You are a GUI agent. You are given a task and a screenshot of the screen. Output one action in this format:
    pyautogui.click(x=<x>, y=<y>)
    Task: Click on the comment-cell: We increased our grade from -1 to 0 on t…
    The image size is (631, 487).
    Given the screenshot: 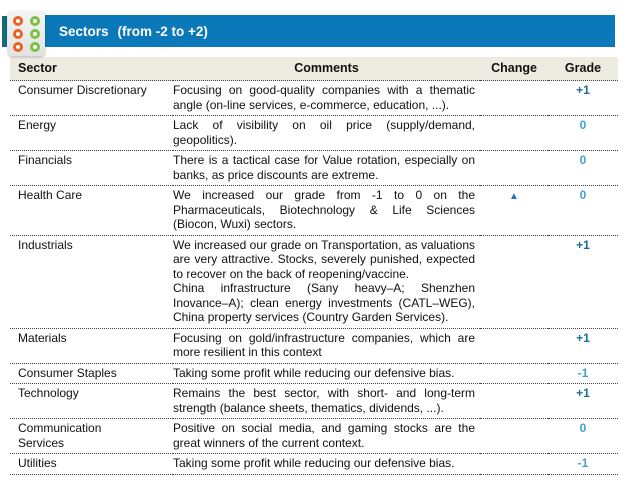 What is the action you would take?
    pyautogui.click(x=326, y=210)
    